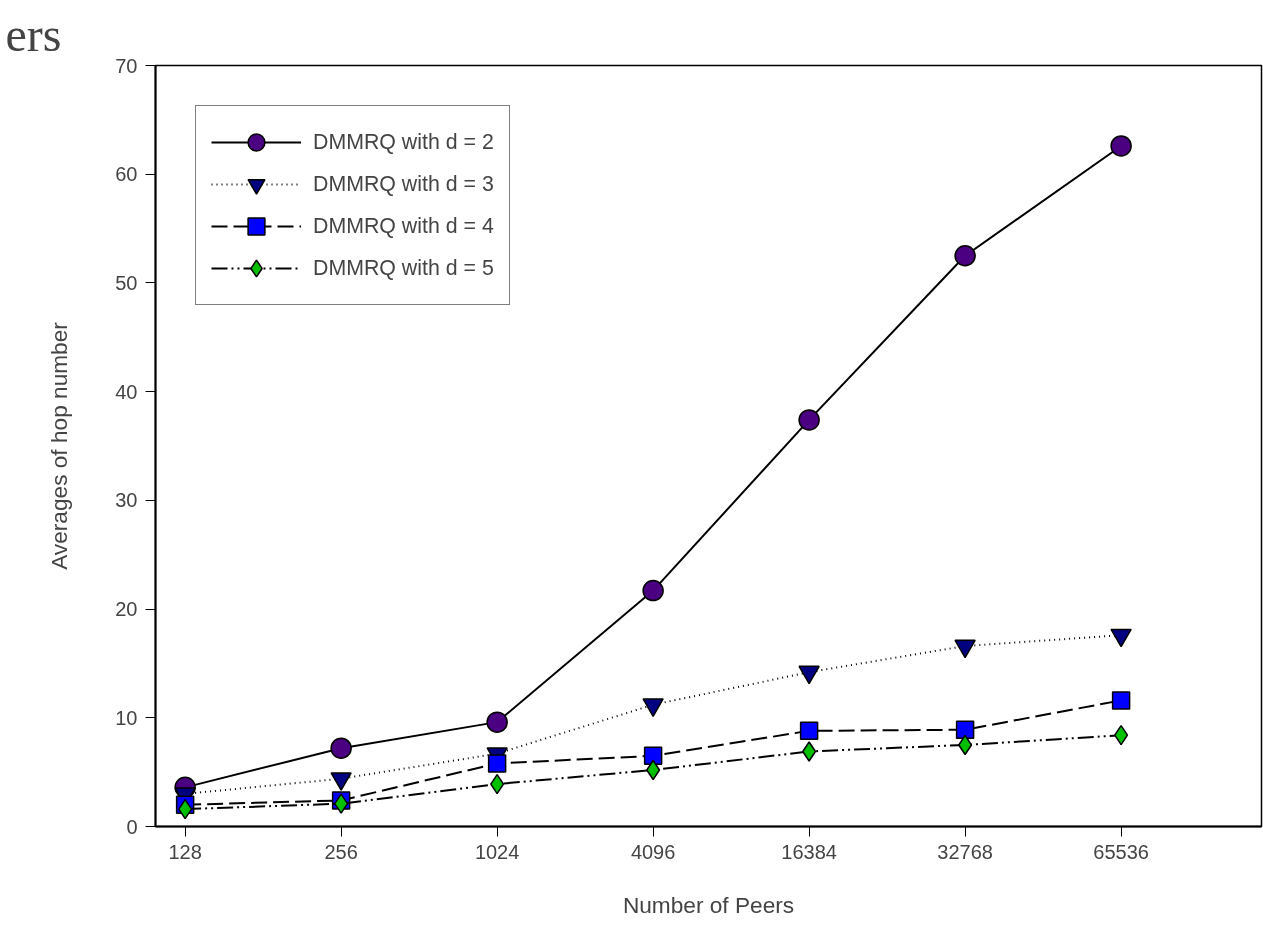 This screenshot has height=936, width=1263. What do you see at coordinates (126, 500) in the screenshot?
I see `y-tick-label: 30` at bounding box center [126, 500].